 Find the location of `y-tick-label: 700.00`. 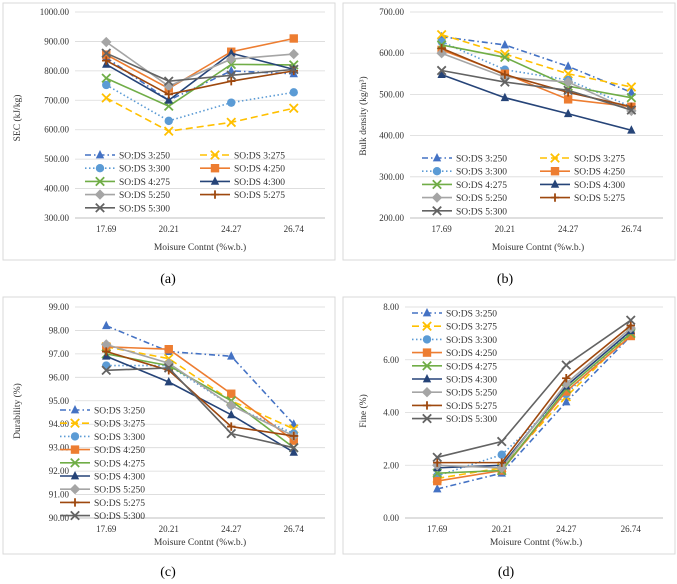

y-tick-label: 700.00 is located at coordinates (56, 100).